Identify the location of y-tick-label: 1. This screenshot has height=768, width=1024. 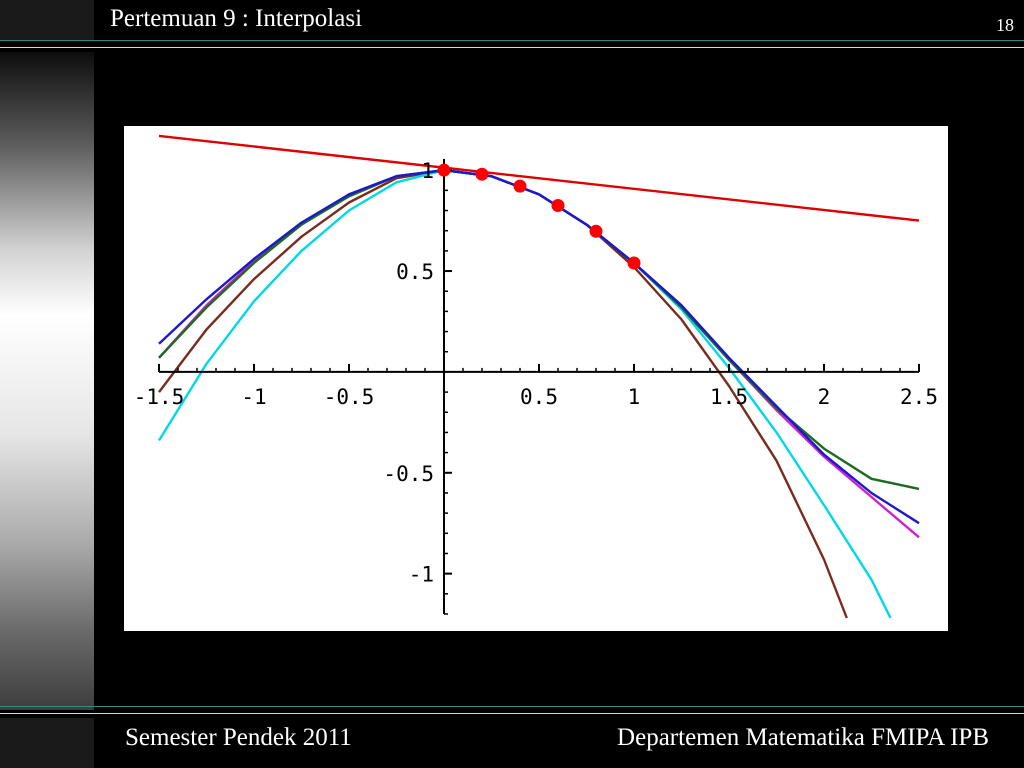
(427, 171).